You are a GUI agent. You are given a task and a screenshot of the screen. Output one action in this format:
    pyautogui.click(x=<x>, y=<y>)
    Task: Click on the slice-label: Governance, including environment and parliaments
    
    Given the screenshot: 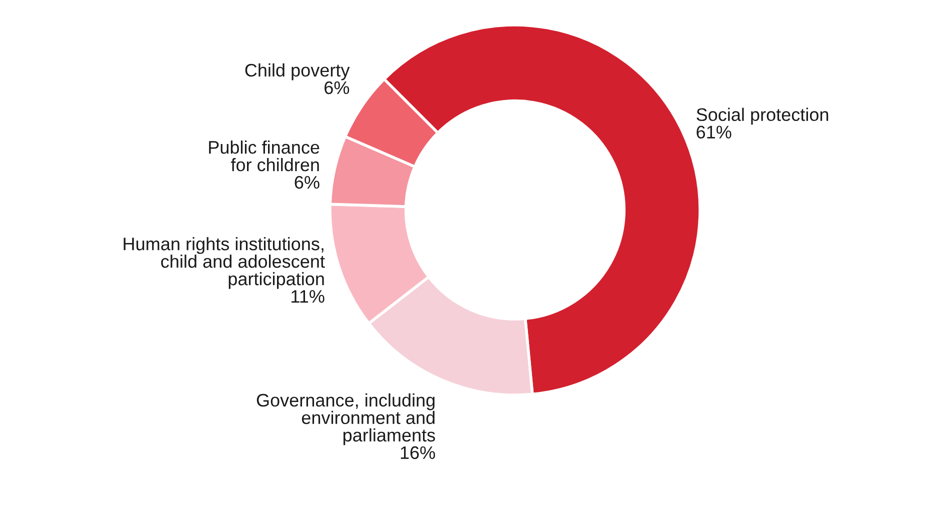 What is the action you would take?
    pyautogui.click(x=346, y=419)
    